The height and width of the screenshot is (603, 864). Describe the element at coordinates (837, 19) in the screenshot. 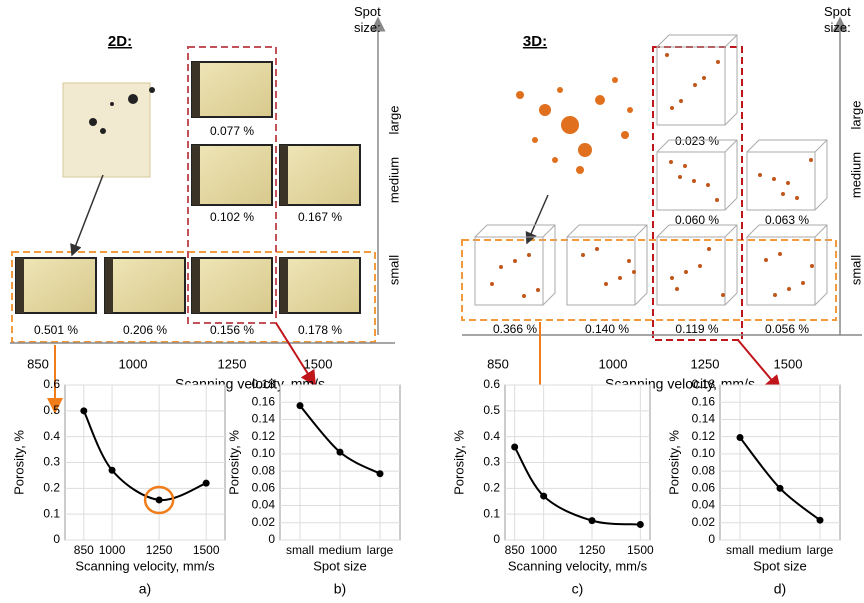

I see `spot-size-label: Spot size:` at that location.